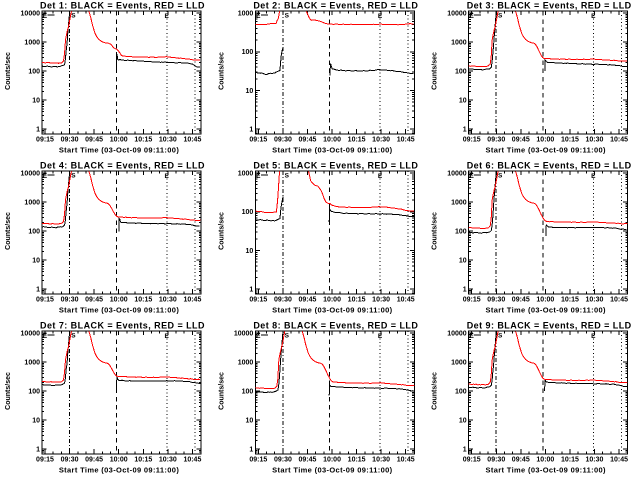 This screenshot has width=640, height=480. Describe the element at coordinates (335, 166) in the screenshot. I see `svg-text:Det 5: BLACK = Events, RED = L: Det 5: BLACK = Events, RED = LLD` at that location.